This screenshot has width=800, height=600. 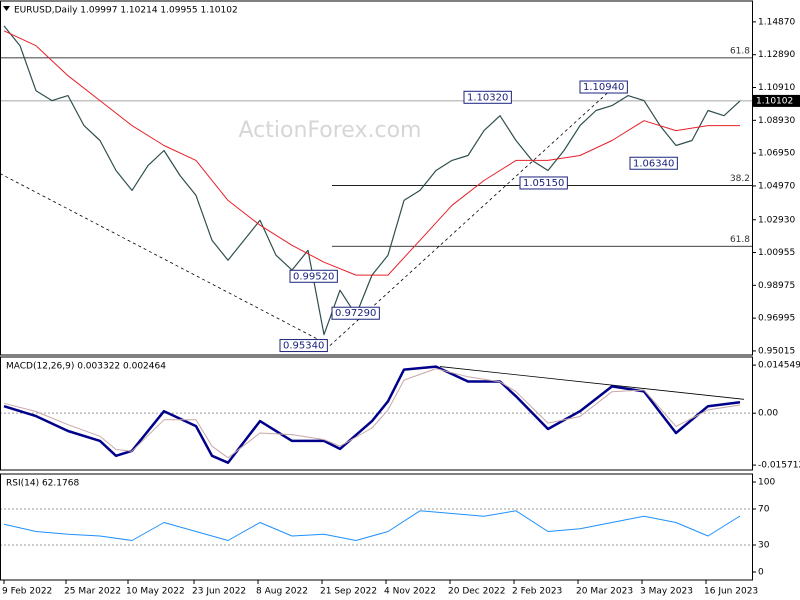 What do you see at coordinates (155, 592) in the screenshot?
I see `x-tick-label: 10 May 2022` at bounding box center [155, 592].